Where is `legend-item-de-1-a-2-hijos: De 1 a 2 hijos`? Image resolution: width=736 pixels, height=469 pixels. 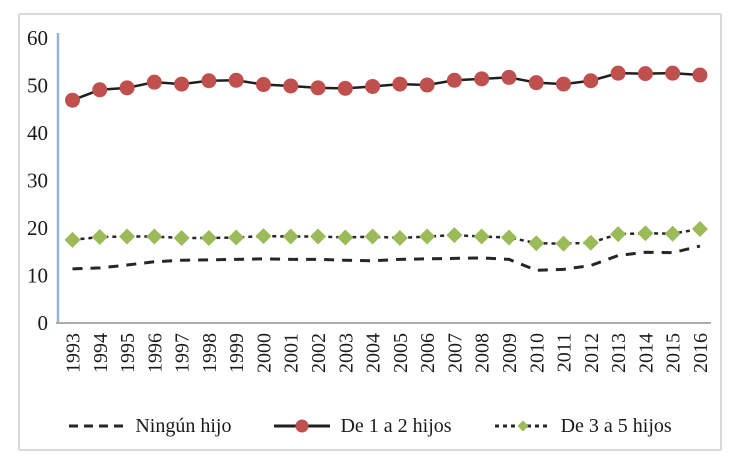
legend-item-de-1-a-2-hijos: De 1 a 2 hijos is located at coordinates (362, 426).